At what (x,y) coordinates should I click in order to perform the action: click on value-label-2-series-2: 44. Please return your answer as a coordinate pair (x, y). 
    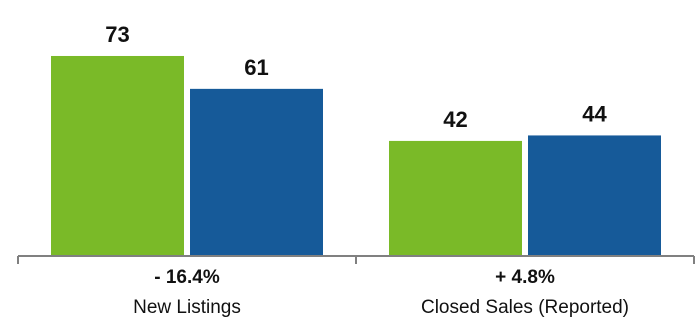
    Looking at the image, I should click on (594, 113).